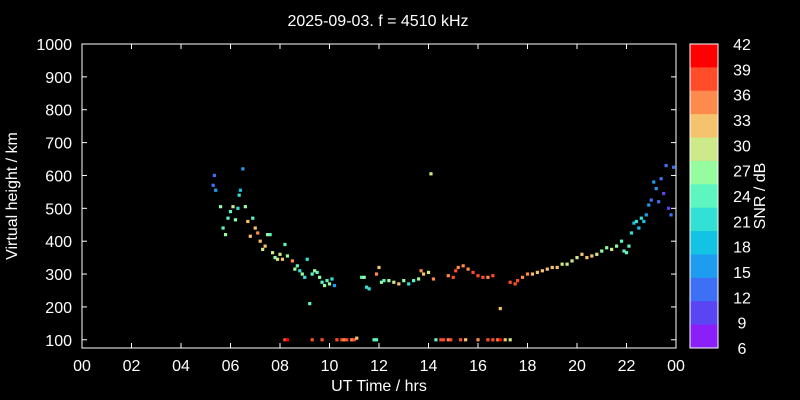 The image size is (800, 400). Describe the element at coordinates (742, 324) in the screenshot. I see `colorbar-tick-label: 9` at that location.